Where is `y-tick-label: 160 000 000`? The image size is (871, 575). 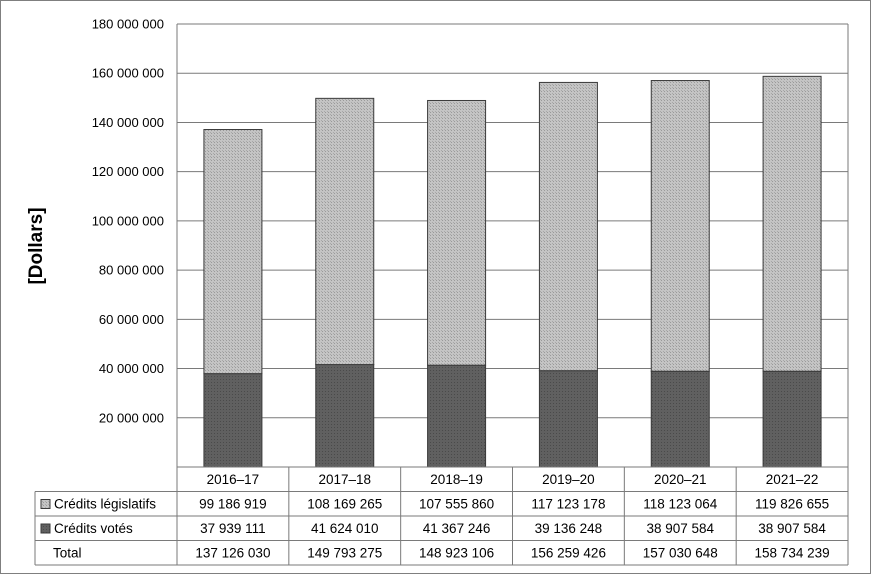 y-tick-label: 160 000 000 is located at coordinates (128, 73).